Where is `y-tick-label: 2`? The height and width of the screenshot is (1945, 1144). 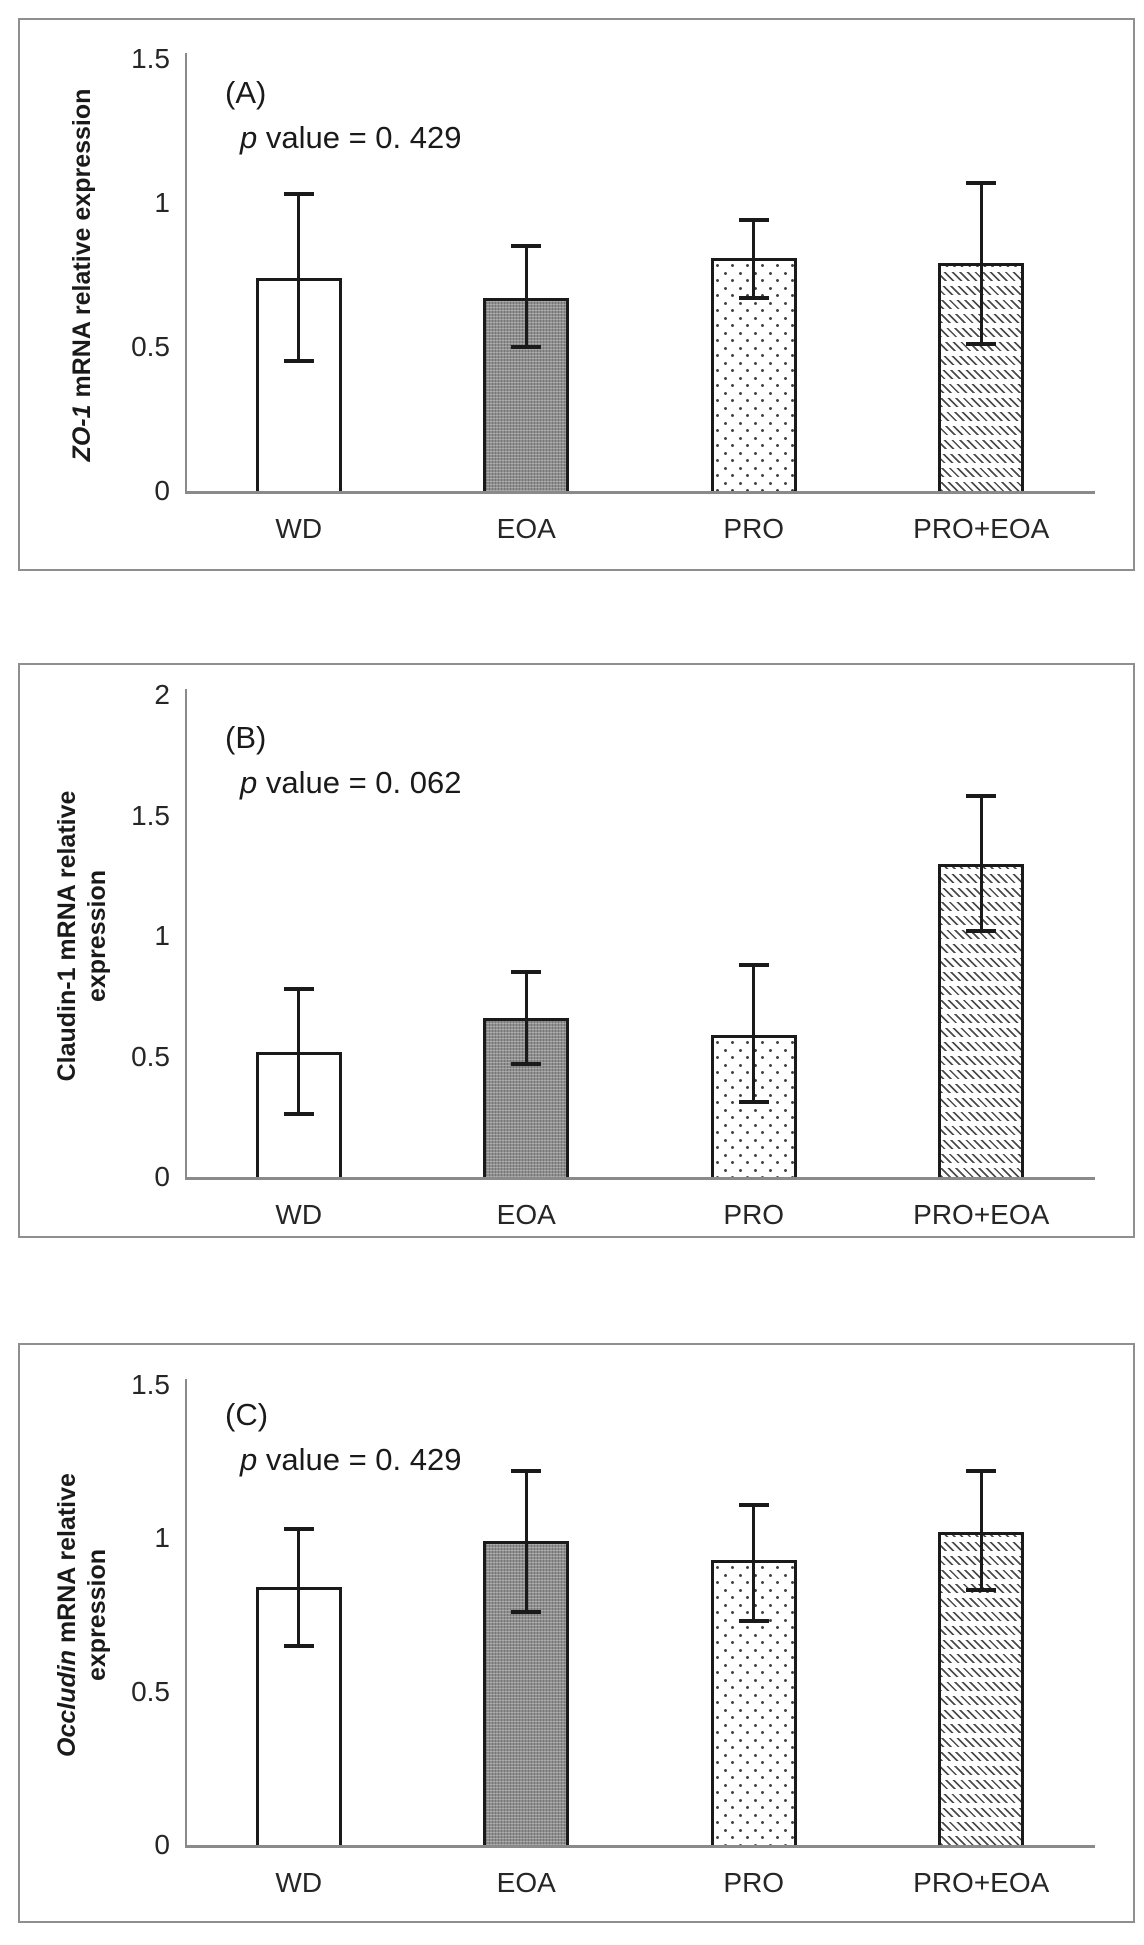
y-tick-label: 2 is located at coordinates (162, 694).